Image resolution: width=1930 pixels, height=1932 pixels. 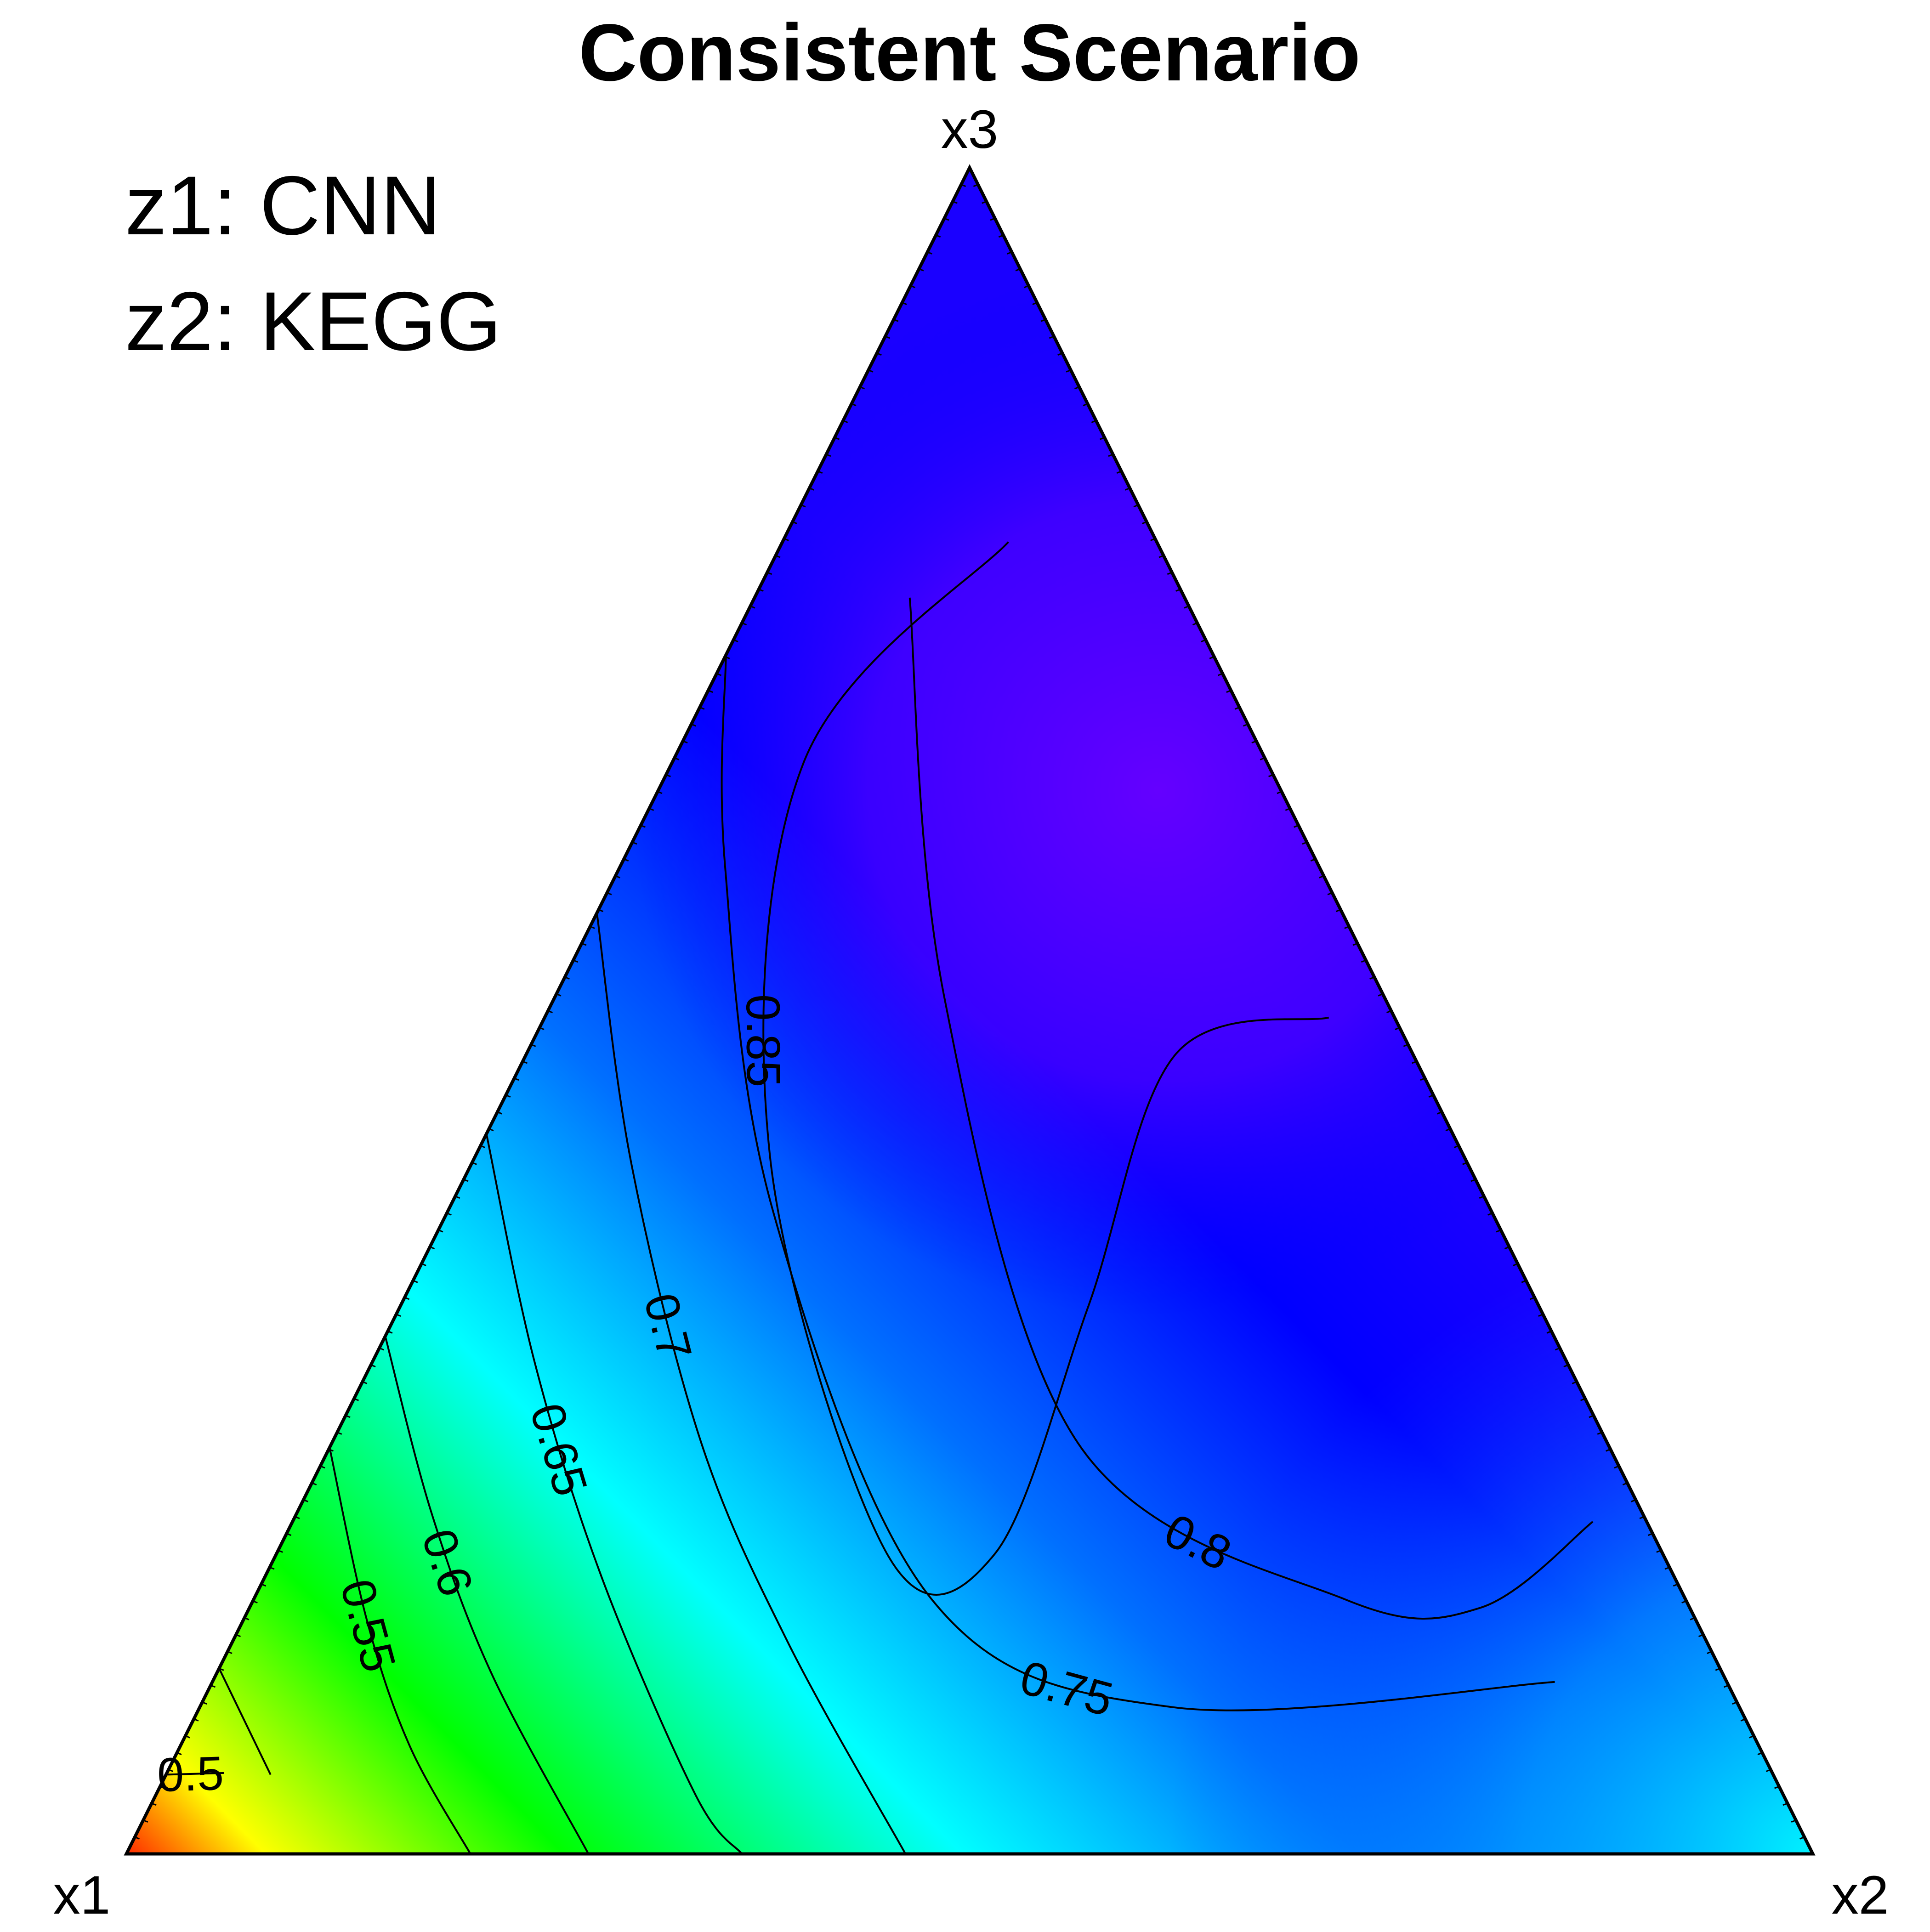 What do you see at coordinates (763, 1040) in the screenshot?
I see `contour-label-0-85: 0.85` at bounding box center [763, 1040].